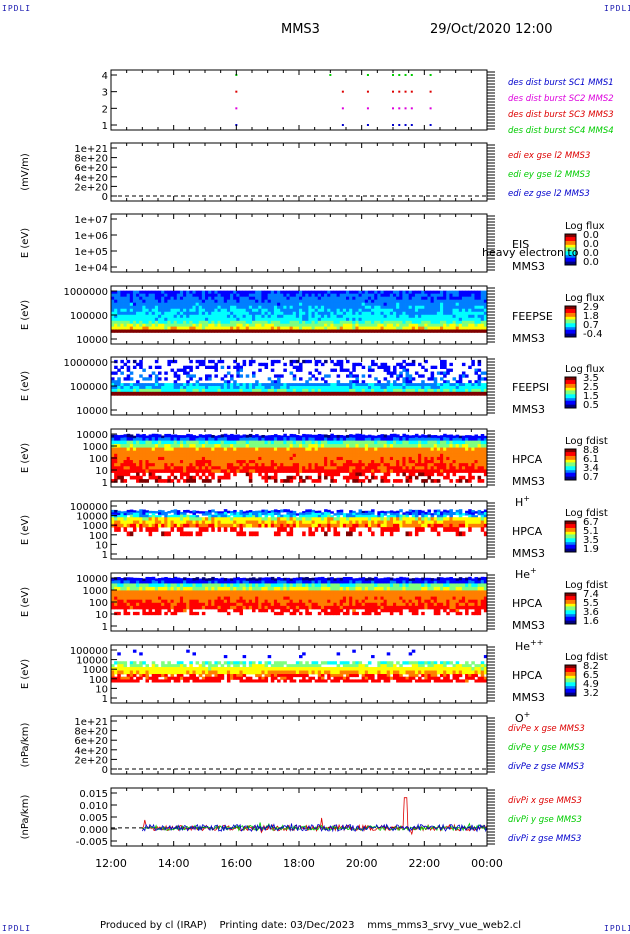 Image resolution: width=630 pixels, height=934 pixels. Describe the element at coordinates (444, 925) in the screenshot. I see `footer-script: mms_mms3_srvy_vue_web2.cl` at that location.